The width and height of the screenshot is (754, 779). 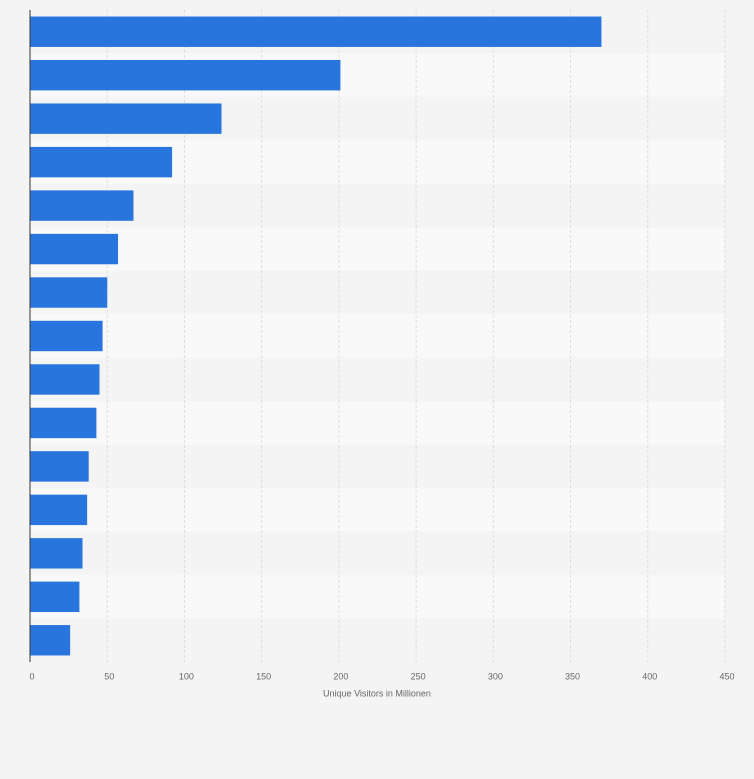 What do you see at coordinates (572, 676) in the screenshot?
I see `x-tick-label: 350` at bounding box center [572, 676].